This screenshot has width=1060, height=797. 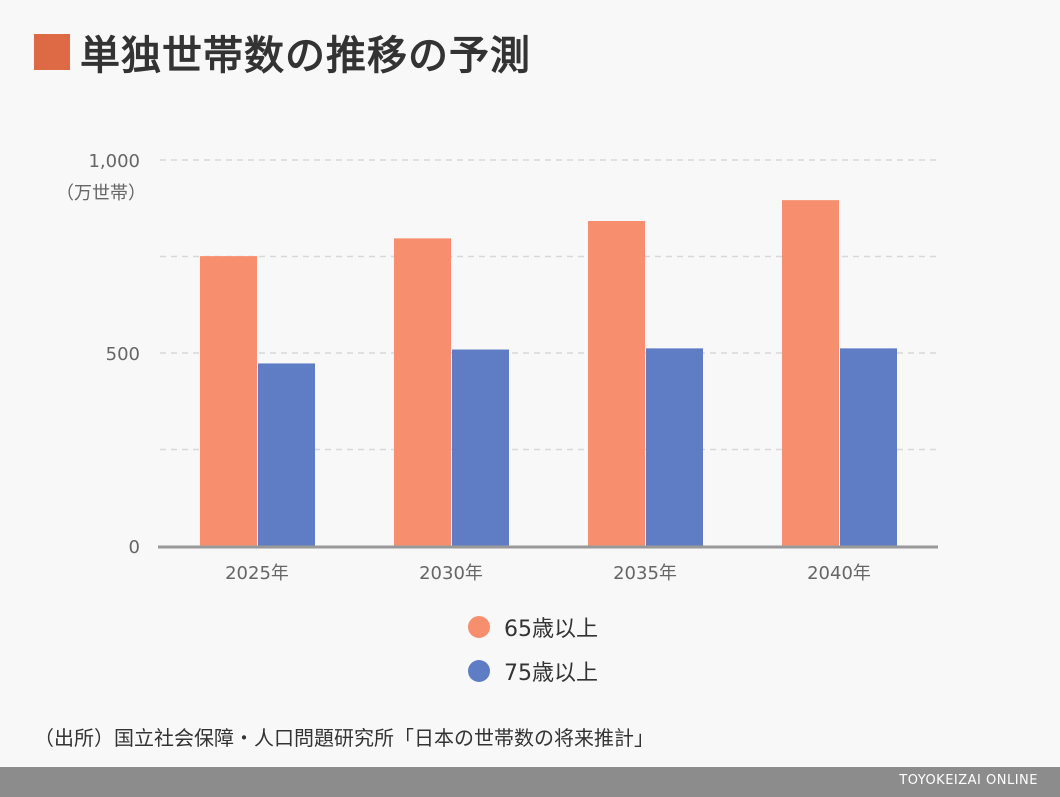 I want to click on chart-title: 単独世帯数の推移の予測, so click(x=305, y=56).